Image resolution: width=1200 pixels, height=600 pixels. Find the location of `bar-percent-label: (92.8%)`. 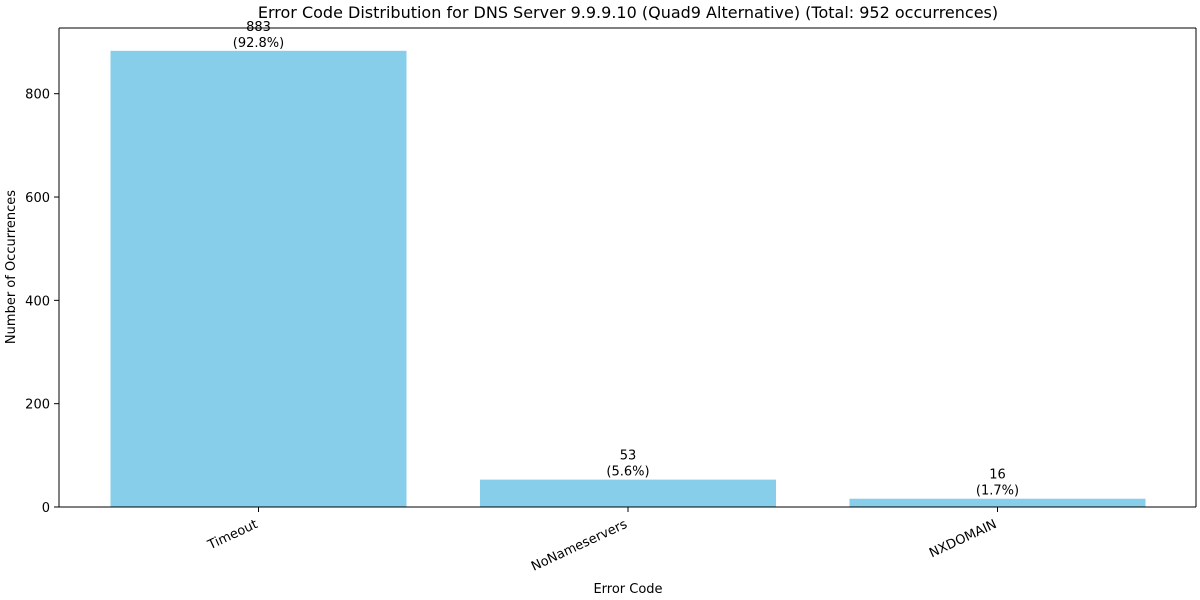

bar-percent-label: (92.8%) is located at coordinates (258, 43).